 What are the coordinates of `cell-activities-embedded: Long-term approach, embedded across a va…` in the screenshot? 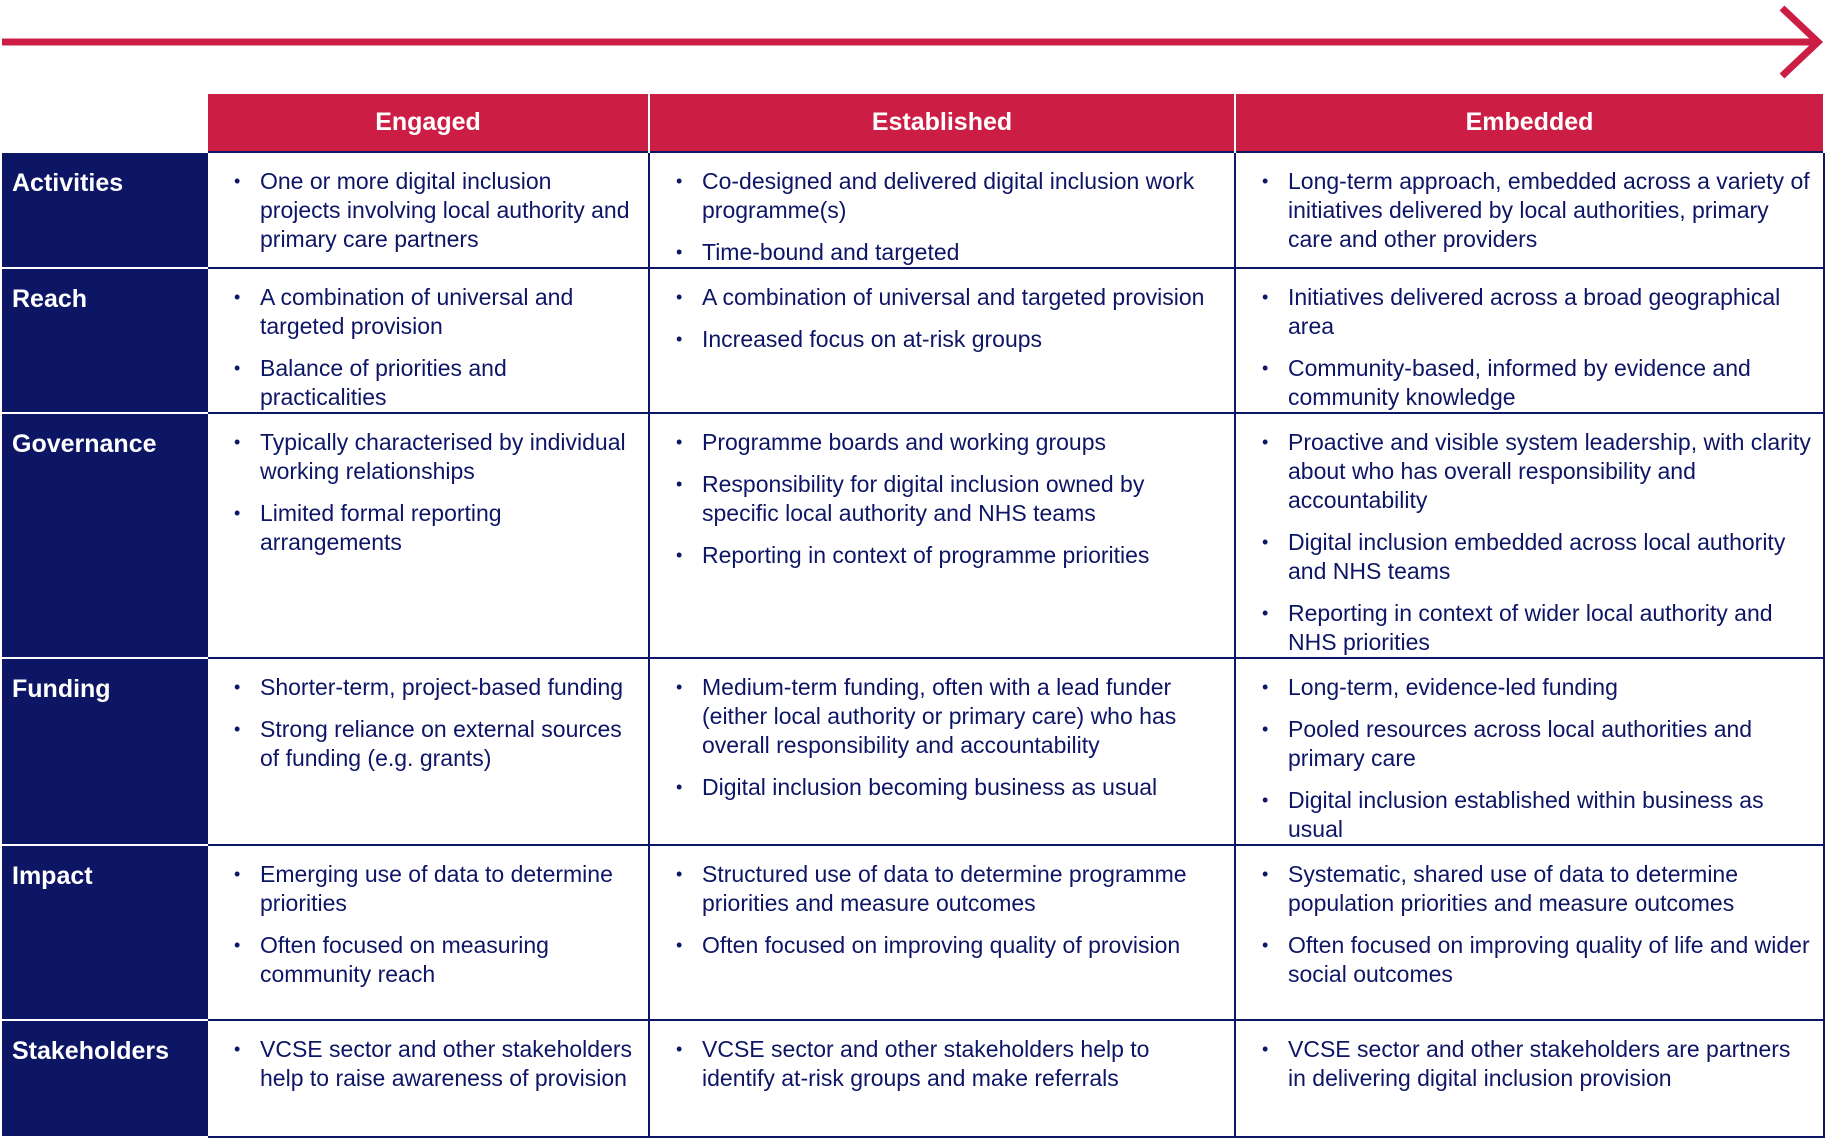 It's located at (1529, 210).